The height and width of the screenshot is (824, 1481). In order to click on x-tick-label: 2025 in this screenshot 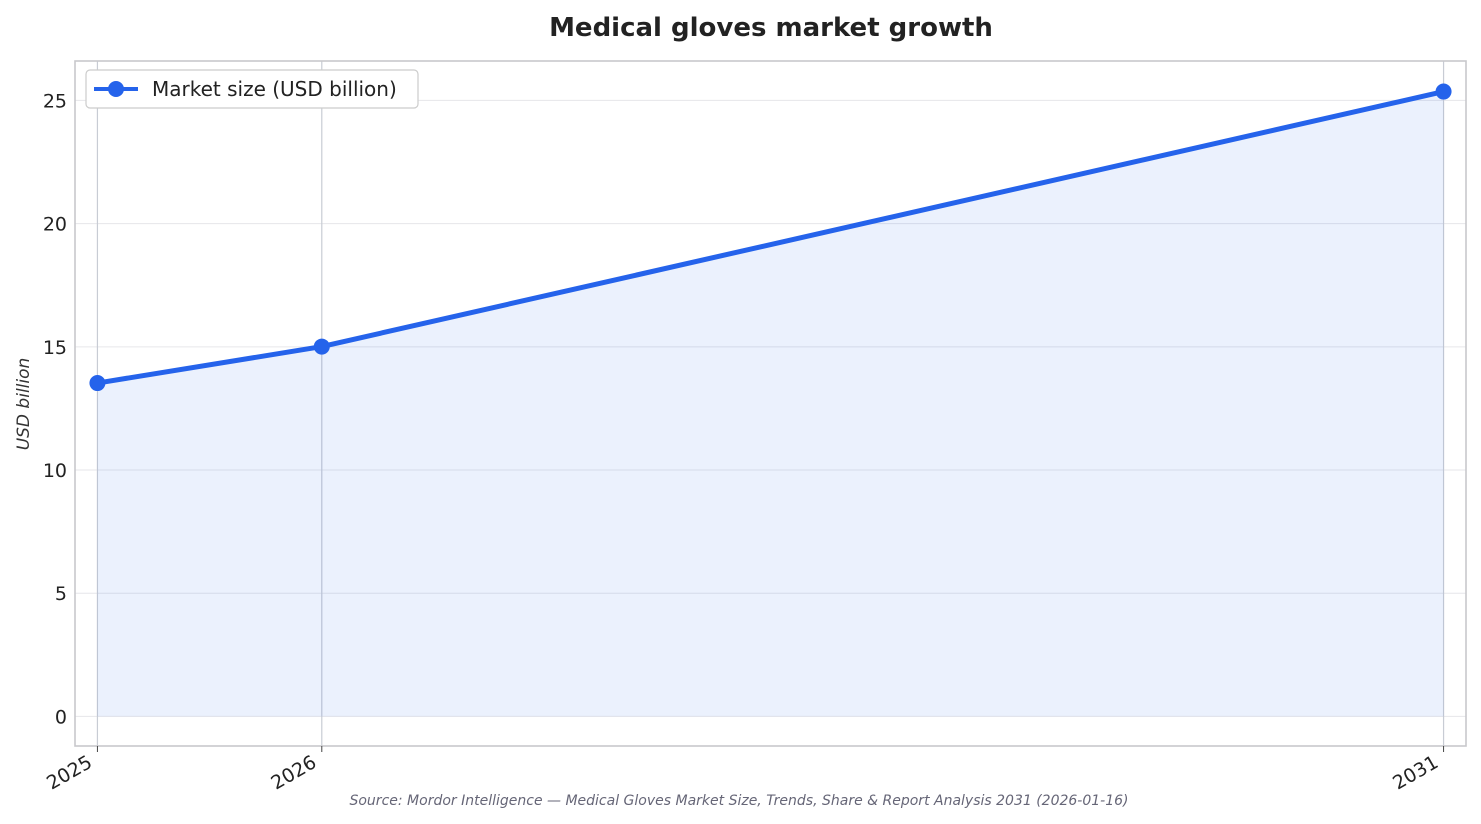, I will do `click(69, 772)`.